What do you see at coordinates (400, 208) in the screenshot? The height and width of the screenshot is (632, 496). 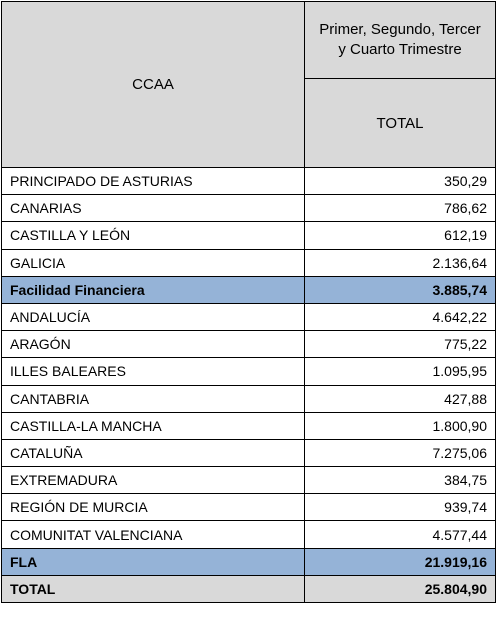 I see `amount-cell: 786,62` at bounding box center [400, 208].